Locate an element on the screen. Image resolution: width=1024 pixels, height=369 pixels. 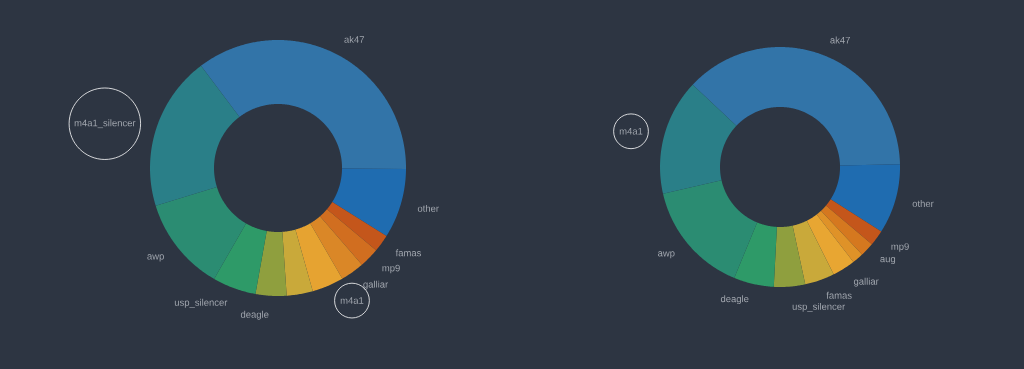
slice-label: aug is located at coordinates (888, 261).